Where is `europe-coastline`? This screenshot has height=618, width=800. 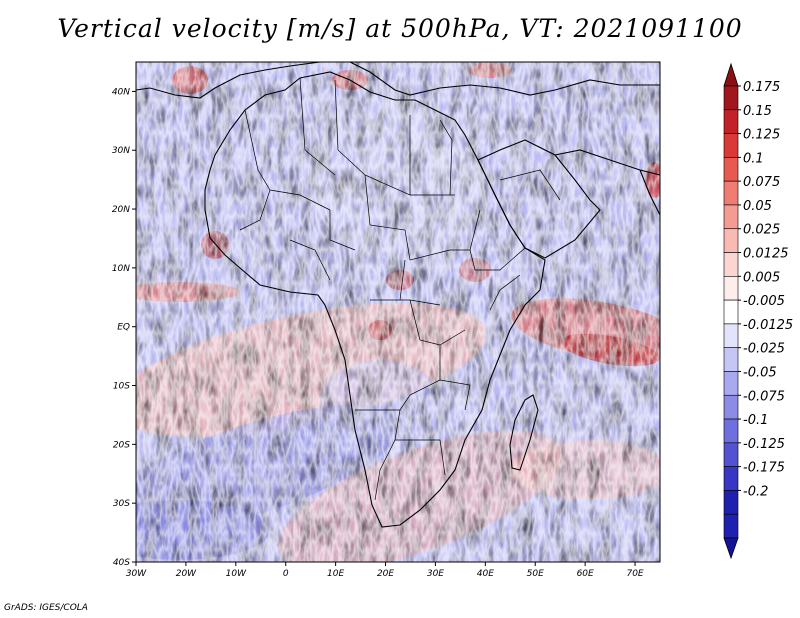 europe-coastline is located at coordinates (398, 80).